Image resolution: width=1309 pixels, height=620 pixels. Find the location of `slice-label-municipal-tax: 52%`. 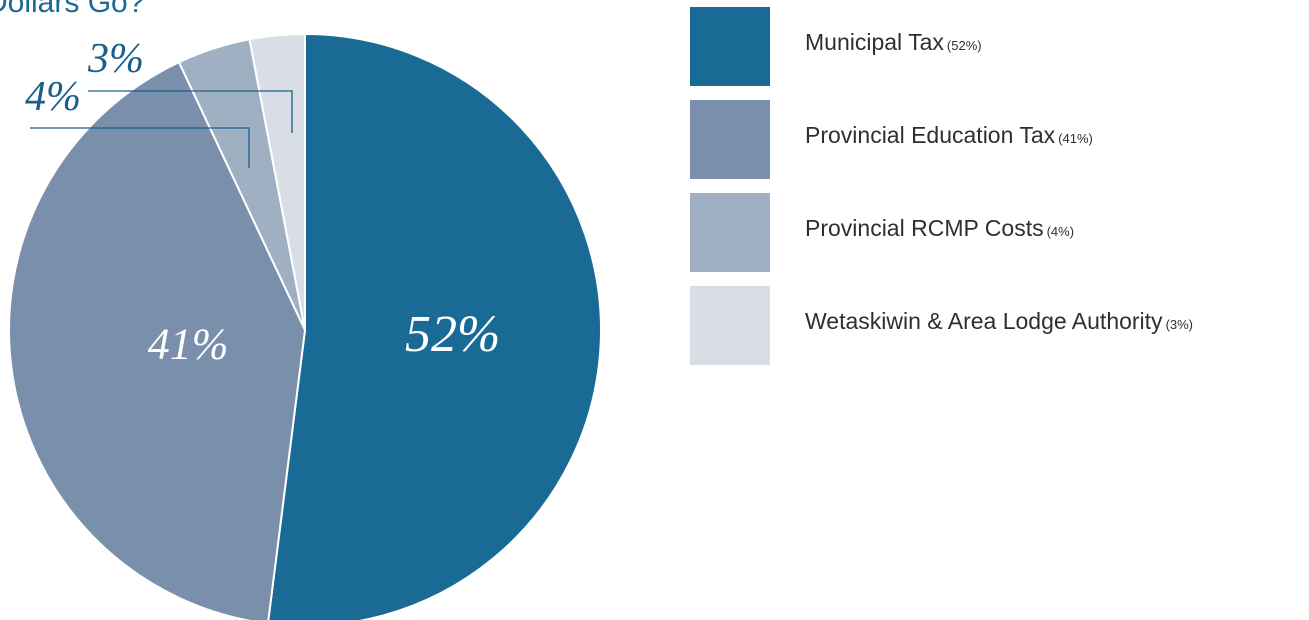

slice-label-municipal-tax: 52% is located at coordinates (452, 334).